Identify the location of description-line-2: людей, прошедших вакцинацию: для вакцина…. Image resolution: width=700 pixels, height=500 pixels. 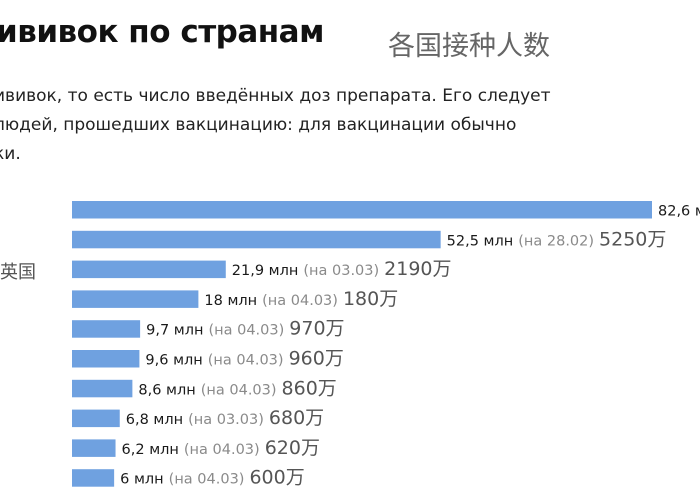
(258, 125).